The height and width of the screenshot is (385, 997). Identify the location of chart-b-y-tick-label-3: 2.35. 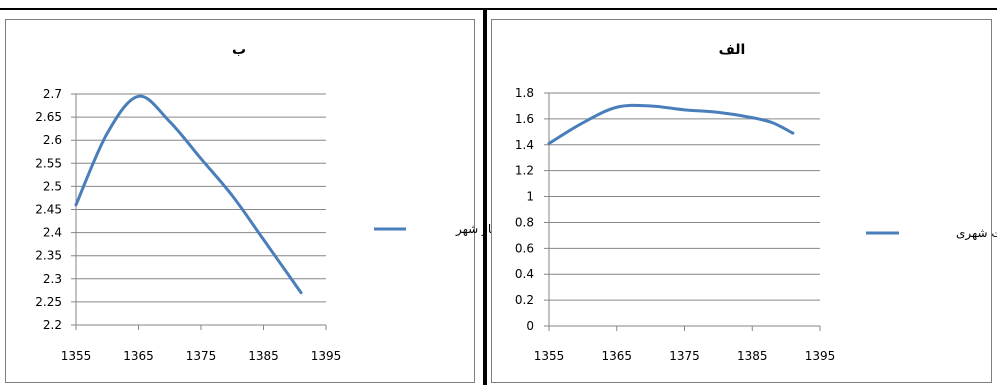
(48, 256).